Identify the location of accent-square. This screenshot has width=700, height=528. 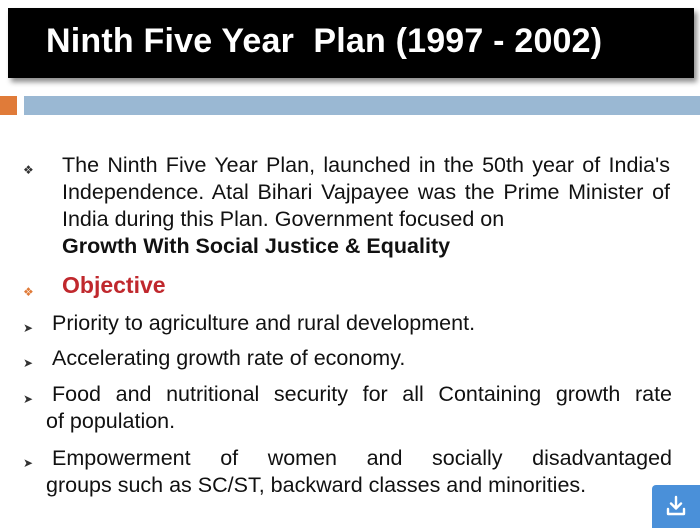
(8, 105).